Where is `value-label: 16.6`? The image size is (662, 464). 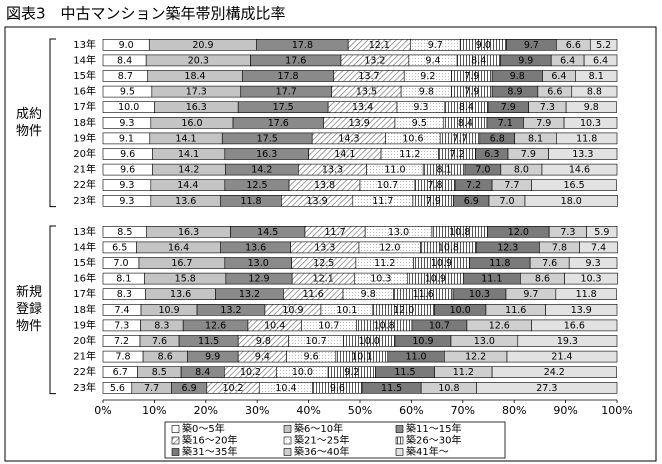 value-label: 16.6 is located at coordinates (574, 325).